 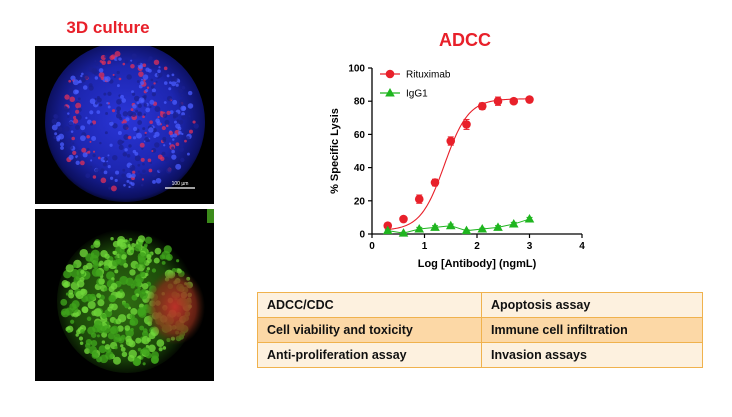 What do you see at coordinates (108, 27) in the screenshot?
I see `culture-title: 3D culture` at bounding box center [108, 27].